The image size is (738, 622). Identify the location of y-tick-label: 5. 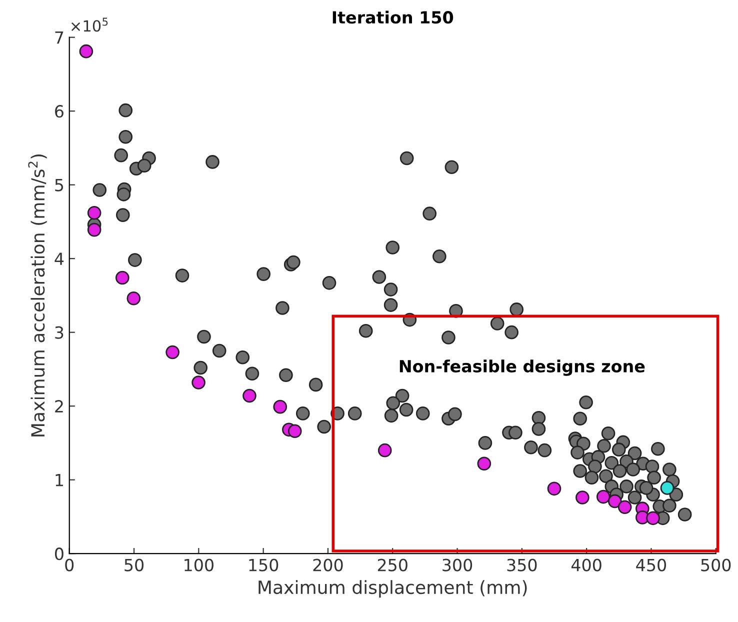
(59, 185).